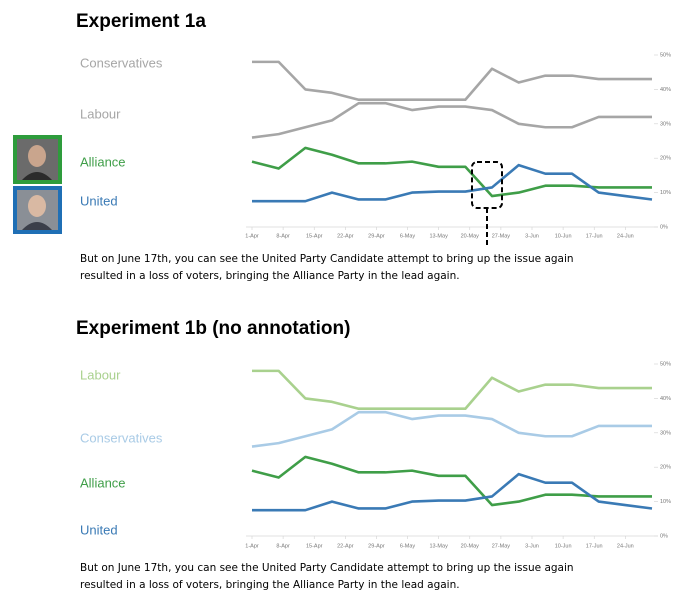 The width and height of the screenshot is (690, 593). What do you see at coordinates (37, 159) in the screenshot?
I see `alliance-photo` at bounding box center [37, 159].